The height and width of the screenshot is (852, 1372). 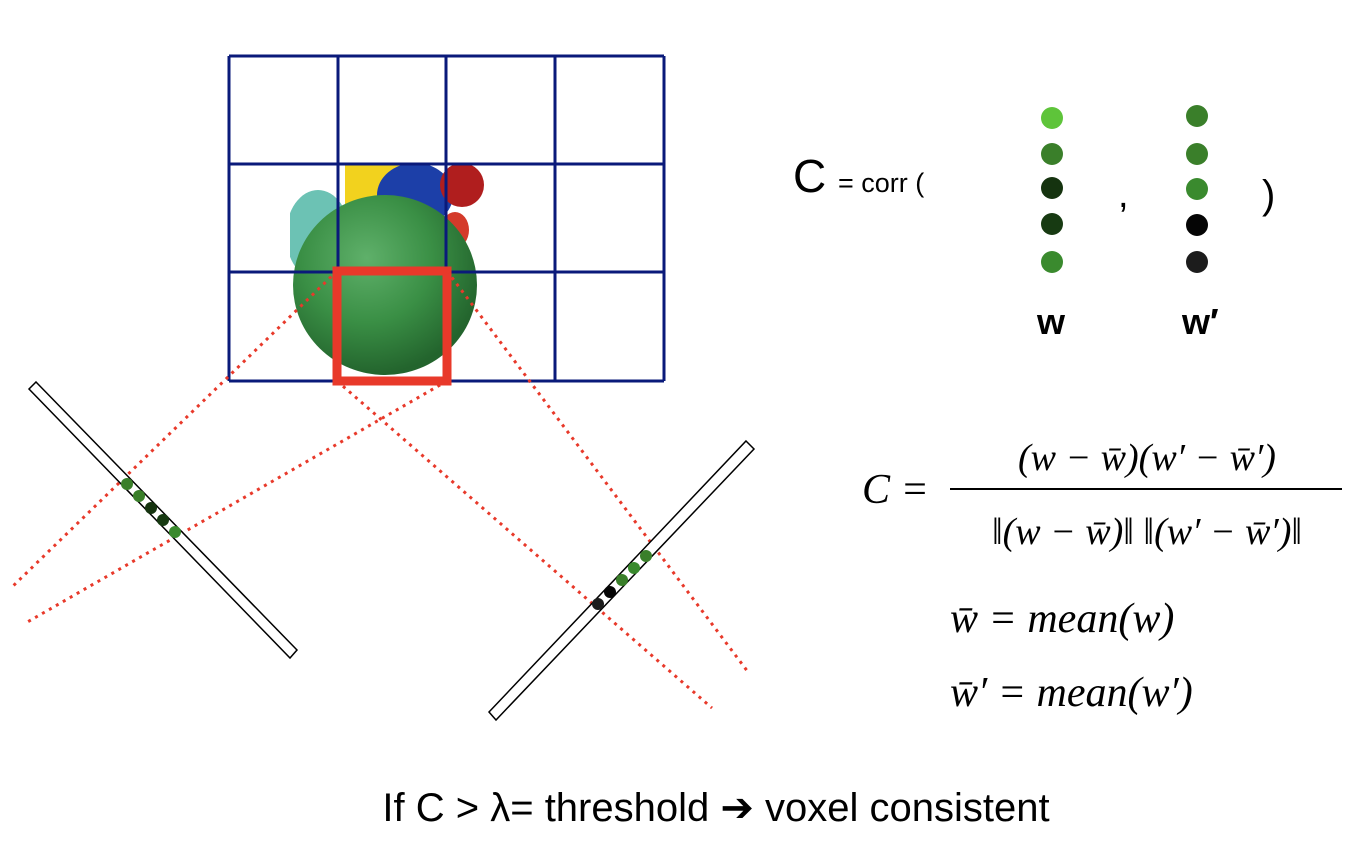 I want to click on formula-numerator: (w − w̄)(w′ − w̄′), so click(x=1147, y=458).